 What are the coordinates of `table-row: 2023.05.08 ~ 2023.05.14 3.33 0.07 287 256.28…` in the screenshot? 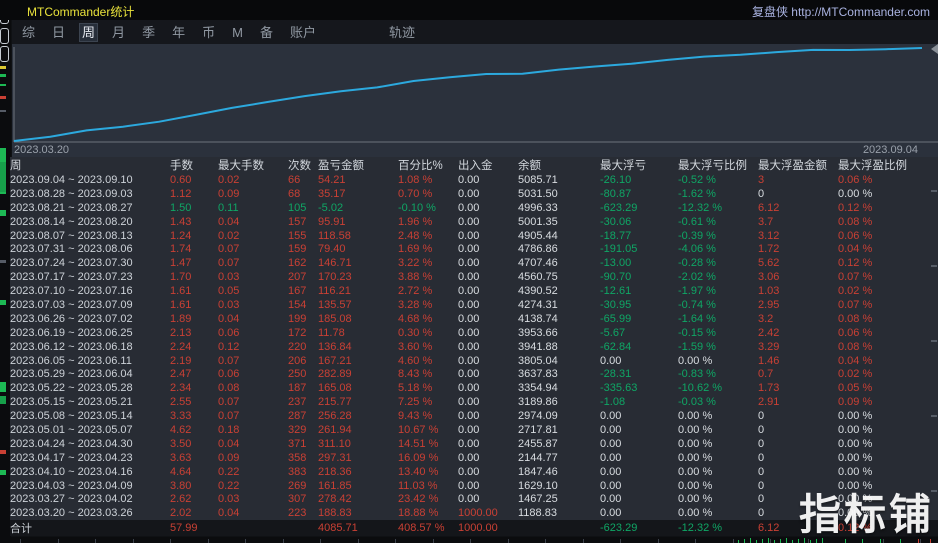 It's located at (474, 416).